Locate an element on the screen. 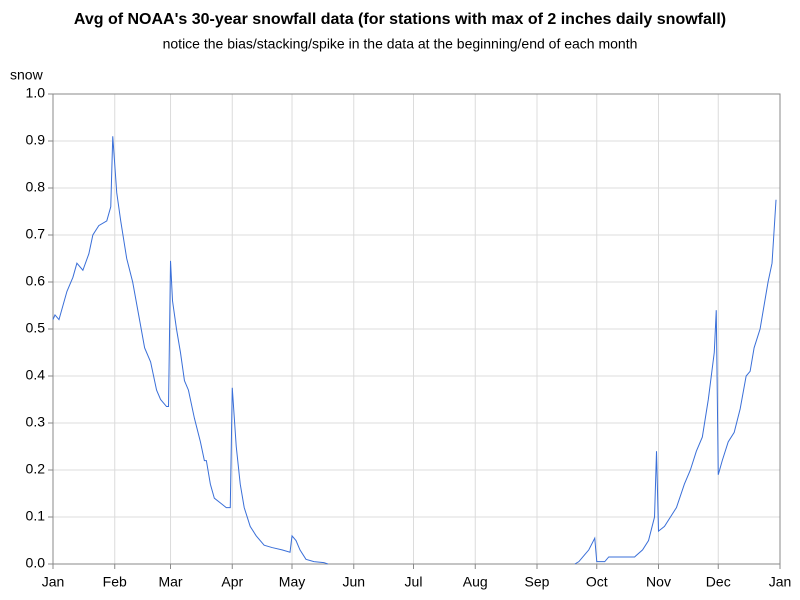 The width and height of the screenshot is (800, 600). y-tick-label: 0.7 is located at coordinates (36, 234).